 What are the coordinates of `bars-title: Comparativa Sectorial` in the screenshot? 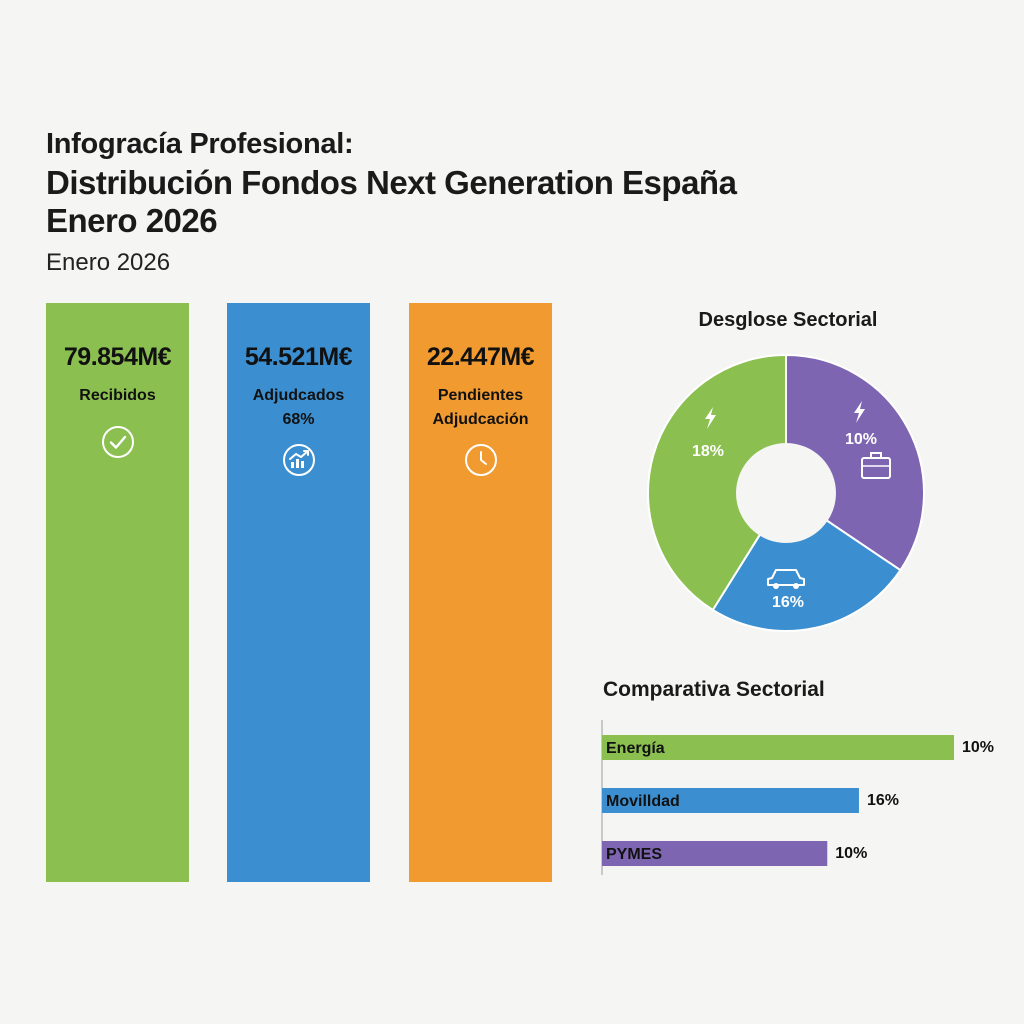 It's located at (714, 689).